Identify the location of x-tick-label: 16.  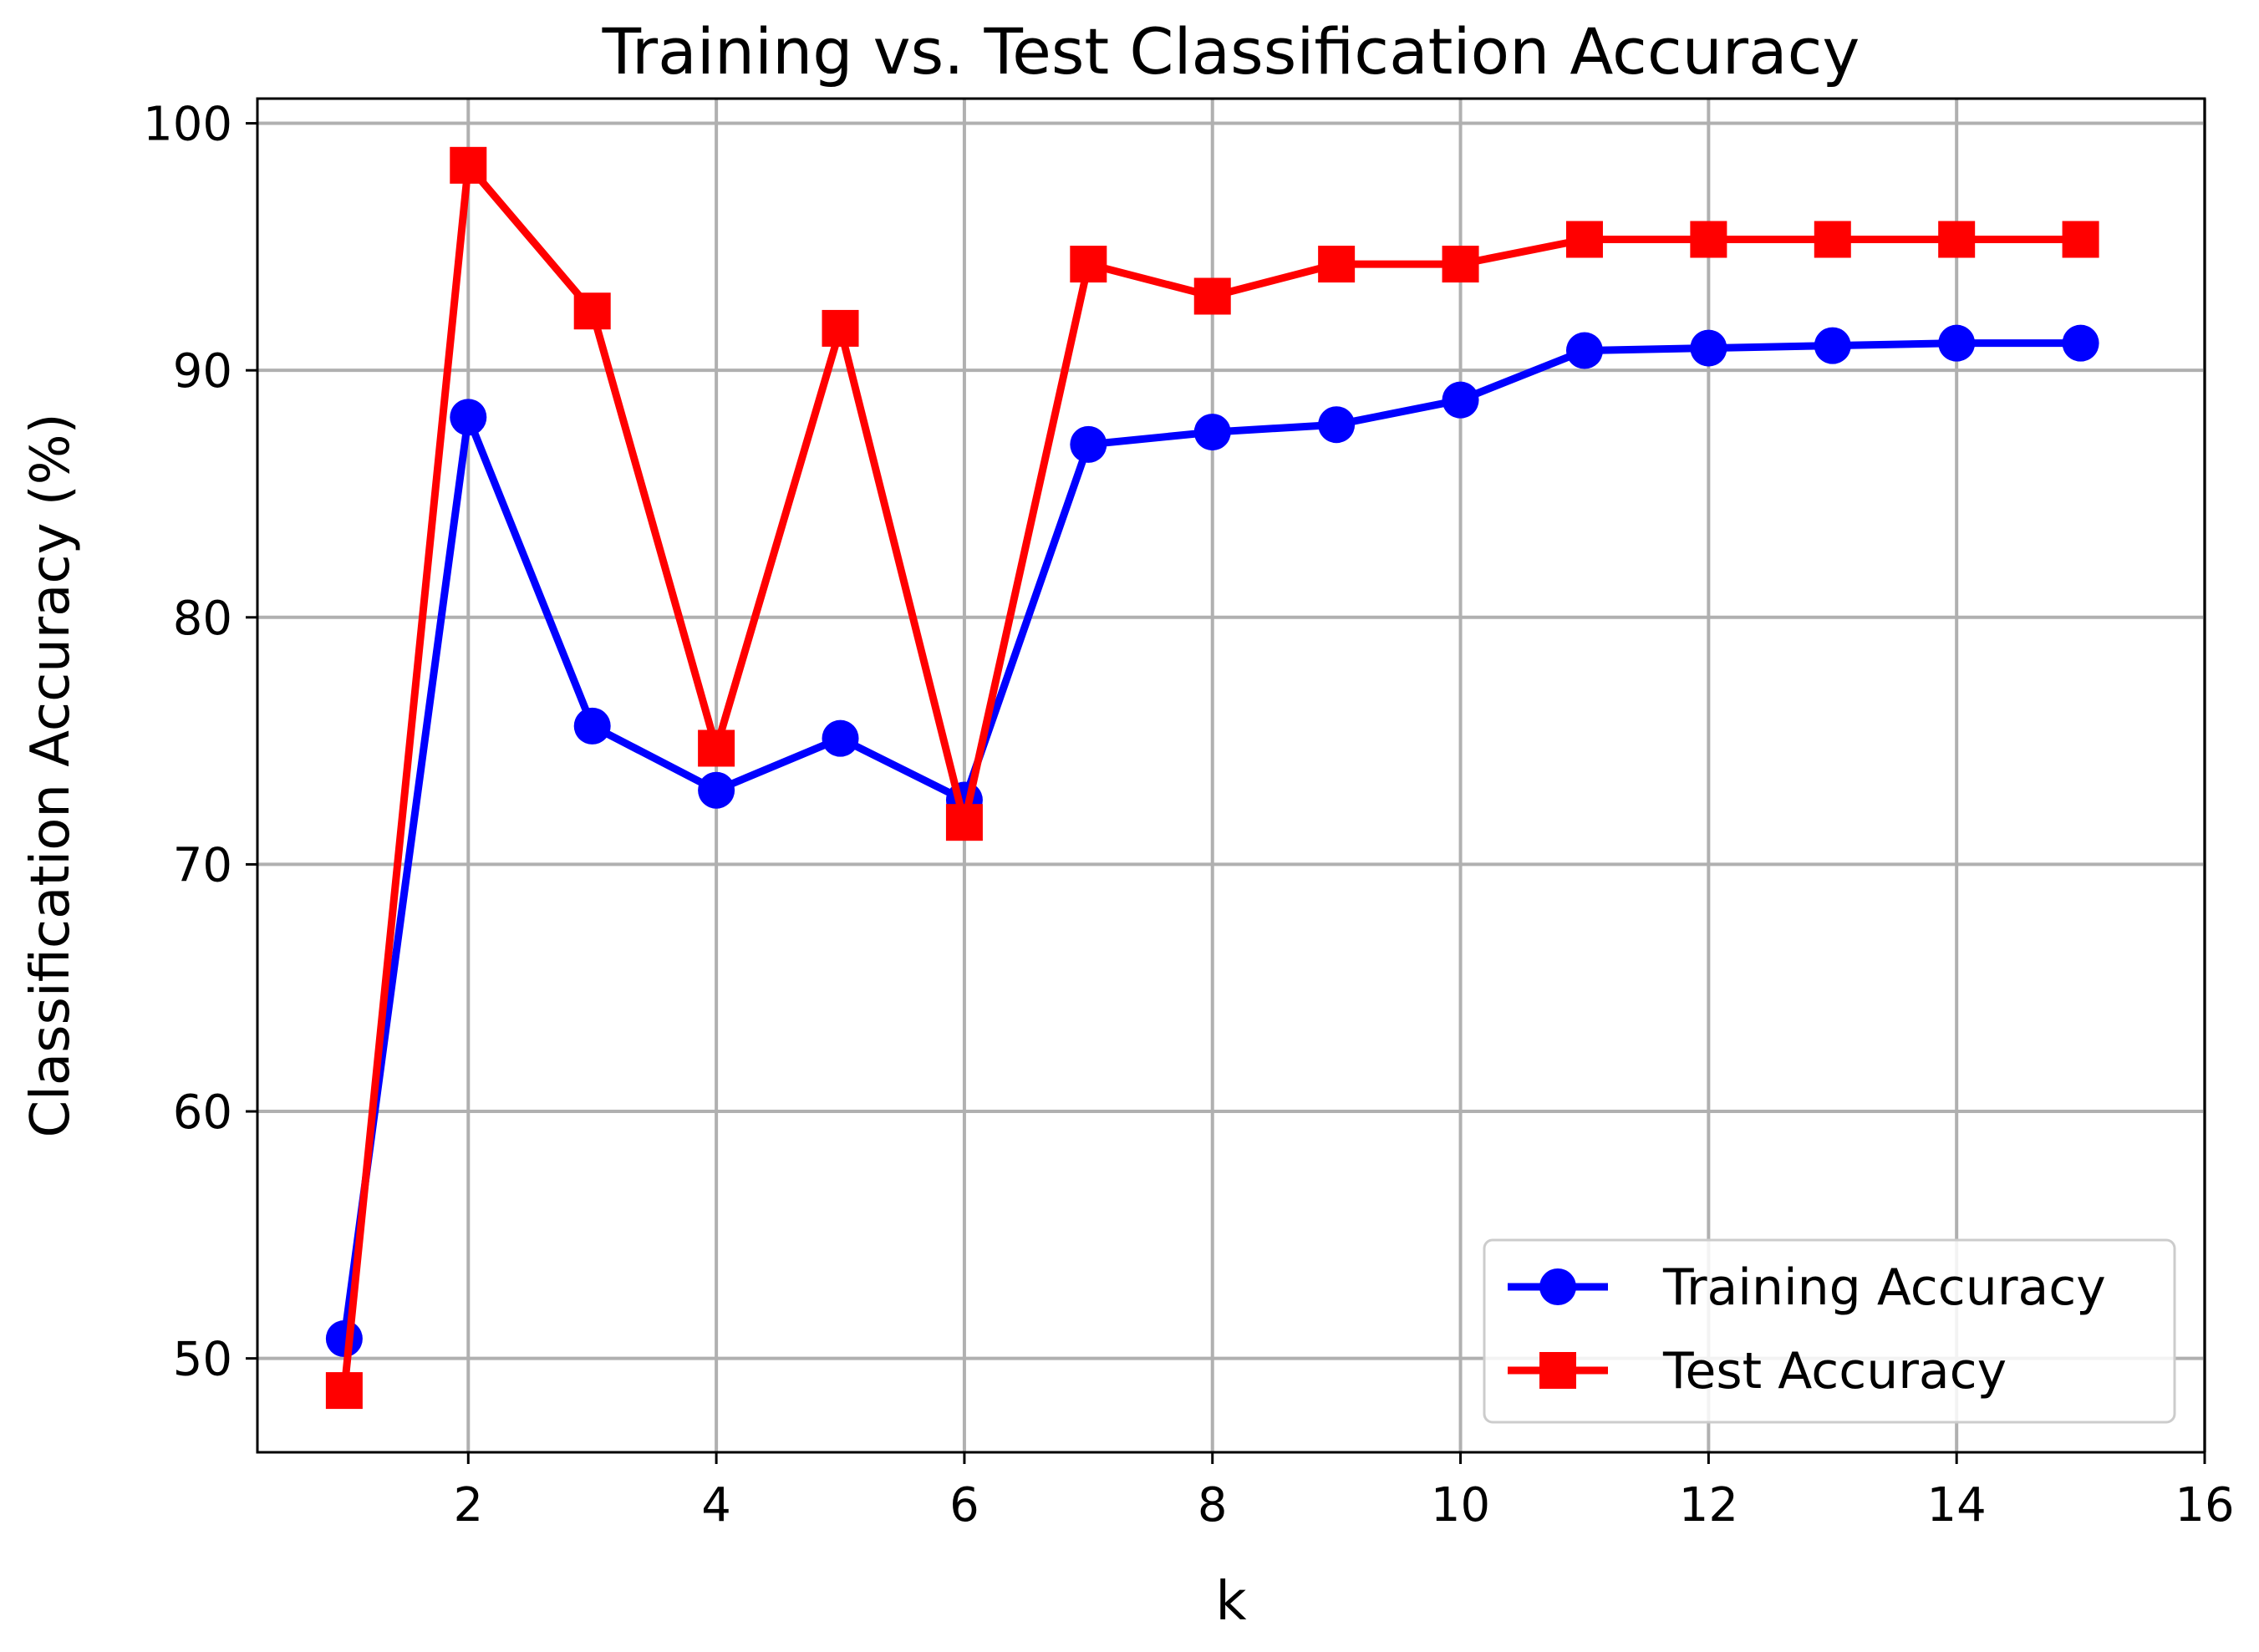
(2204, 1506).